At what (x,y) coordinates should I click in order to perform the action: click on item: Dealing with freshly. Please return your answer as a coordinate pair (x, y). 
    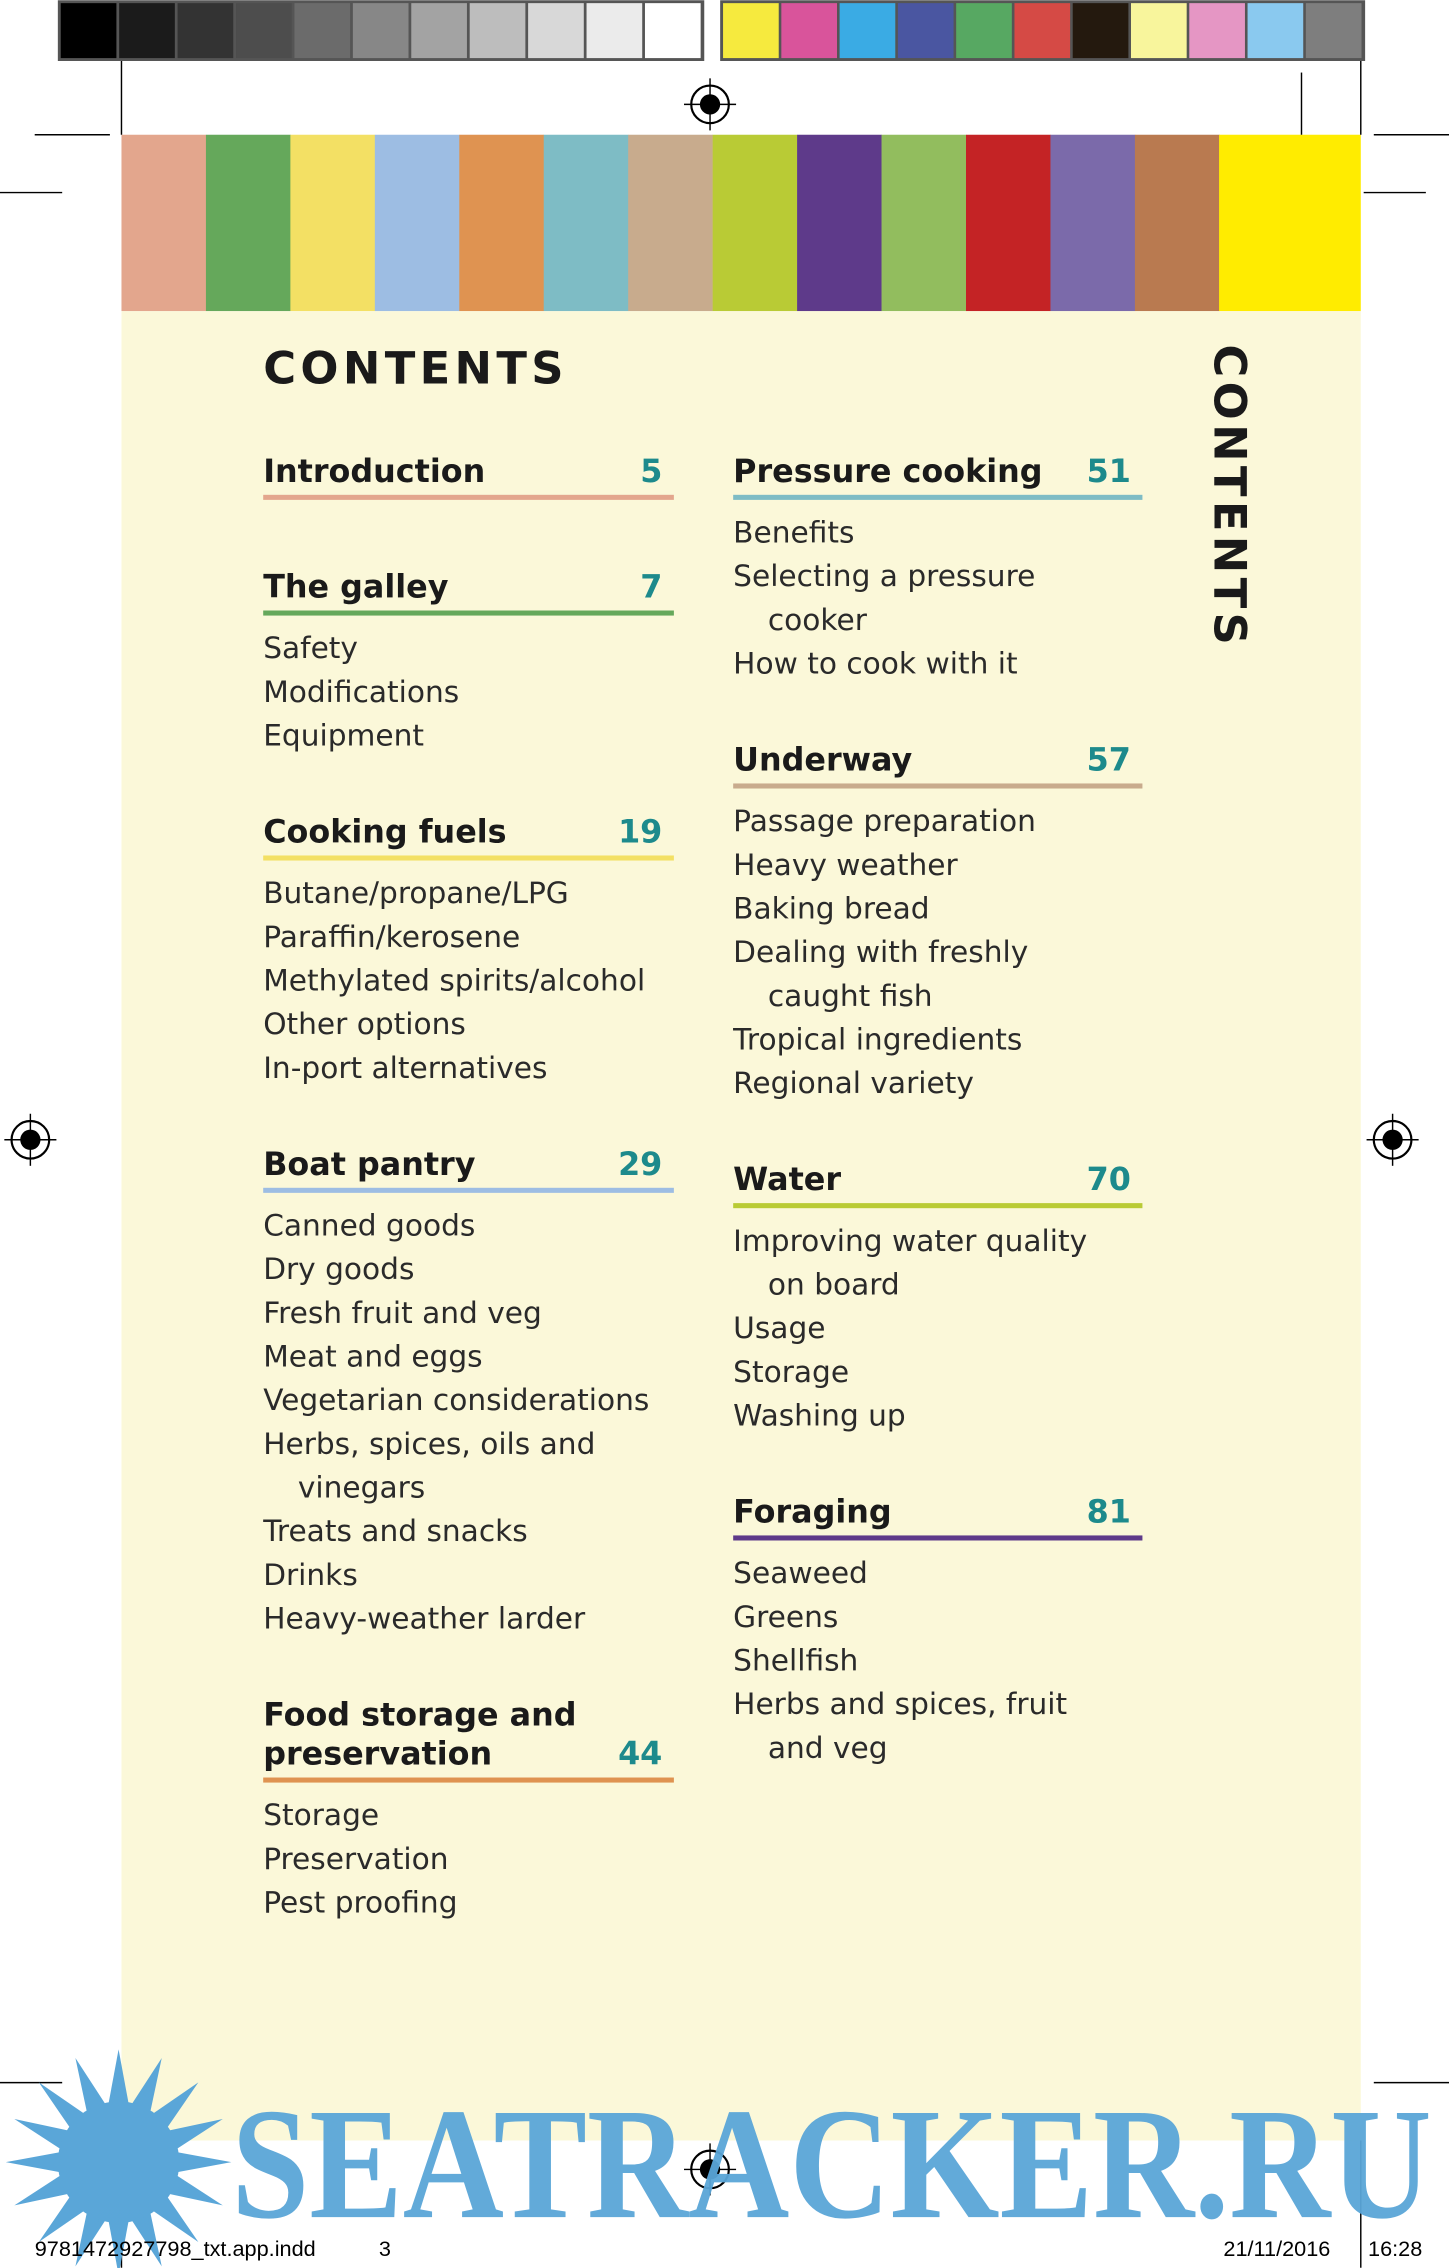
    Looking at the image, I should click on (880, 951).